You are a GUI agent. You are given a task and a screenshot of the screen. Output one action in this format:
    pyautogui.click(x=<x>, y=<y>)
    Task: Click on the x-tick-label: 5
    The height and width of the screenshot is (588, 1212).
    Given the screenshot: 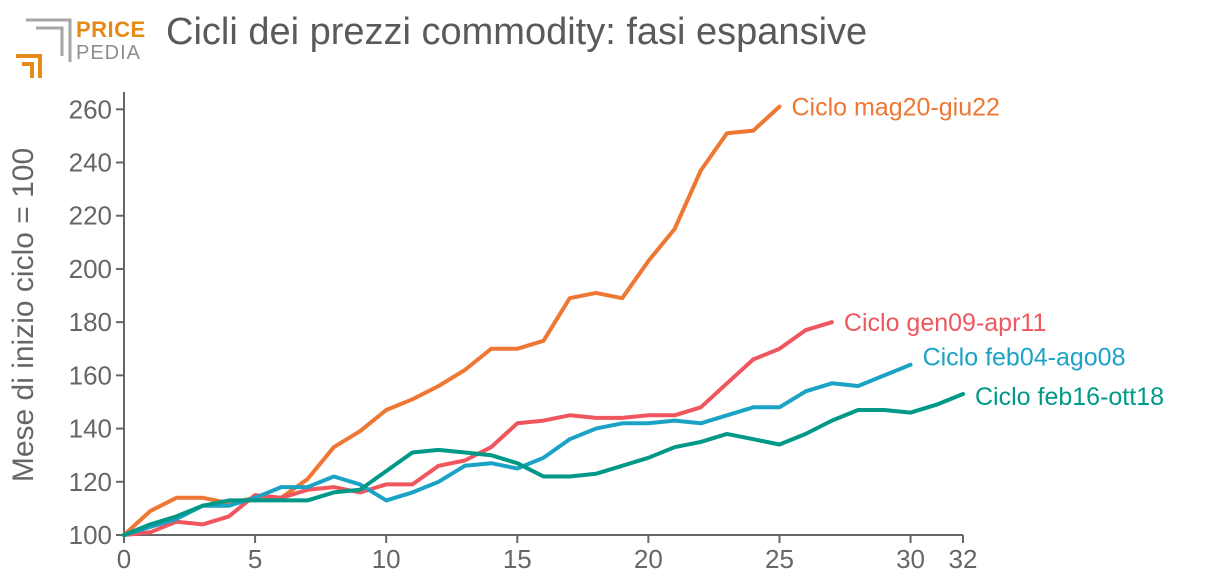 What is the action you would take?
    pyautogui.click(x=255, y=559)
    